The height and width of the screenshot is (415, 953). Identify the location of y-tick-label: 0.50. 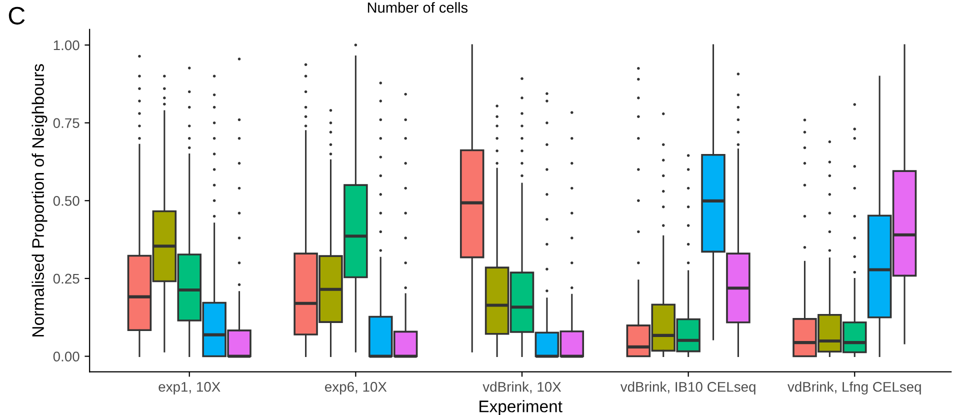
(66, 201).